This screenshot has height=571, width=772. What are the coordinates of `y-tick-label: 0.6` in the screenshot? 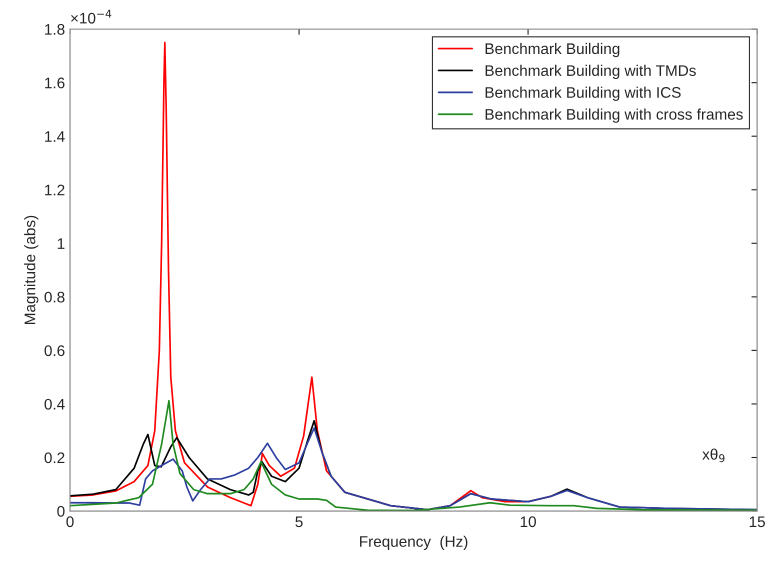 It's located at (54, 350).